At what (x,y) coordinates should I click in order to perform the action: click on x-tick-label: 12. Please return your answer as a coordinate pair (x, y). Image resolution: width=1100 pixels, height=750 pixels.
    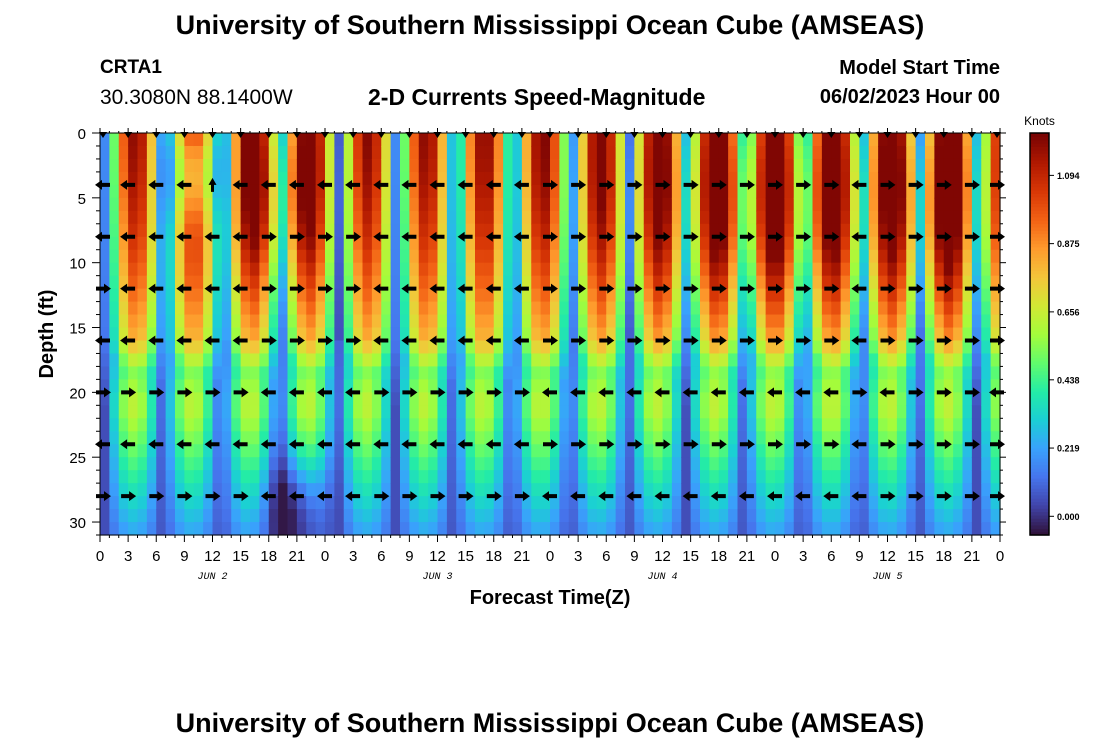
    Looking at the image, I should click on (212, 556).